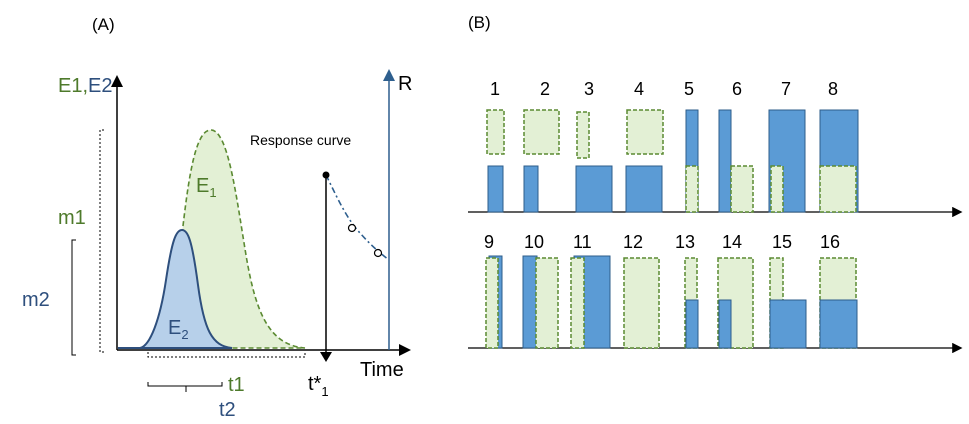 Image resolution: width=969 pixels, height=424 pixels. I want to click on glyph-9-e1, so click(492, 303).